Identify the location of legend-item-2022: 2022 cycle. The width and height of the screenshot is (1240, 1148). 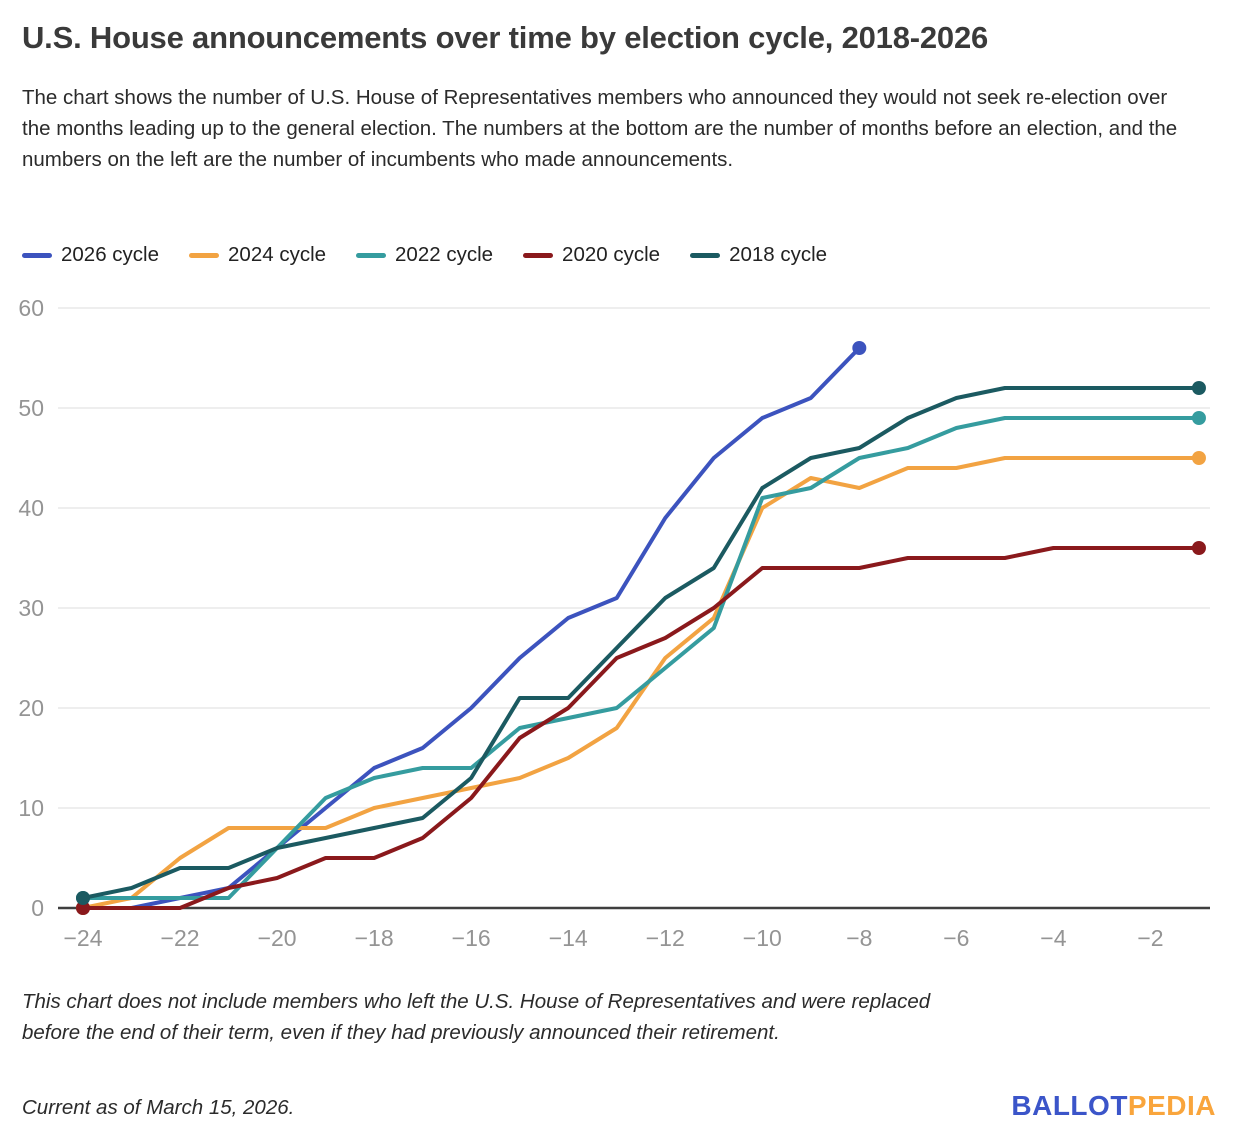
(424, 255).